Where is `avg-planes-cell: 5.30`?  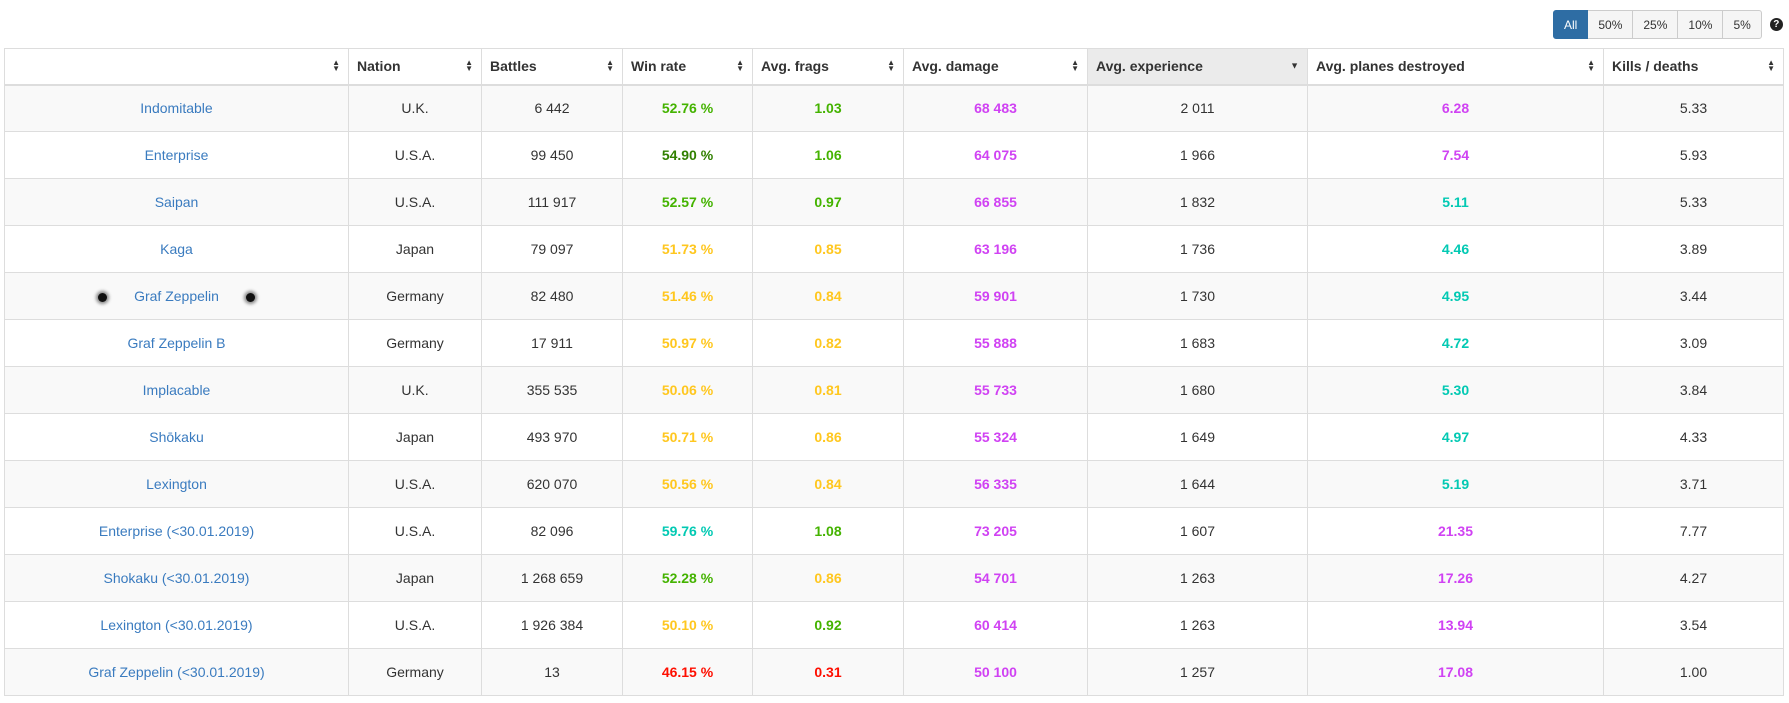 avg-planes-cell: 5.30 is located at coordinates (1455, 390).